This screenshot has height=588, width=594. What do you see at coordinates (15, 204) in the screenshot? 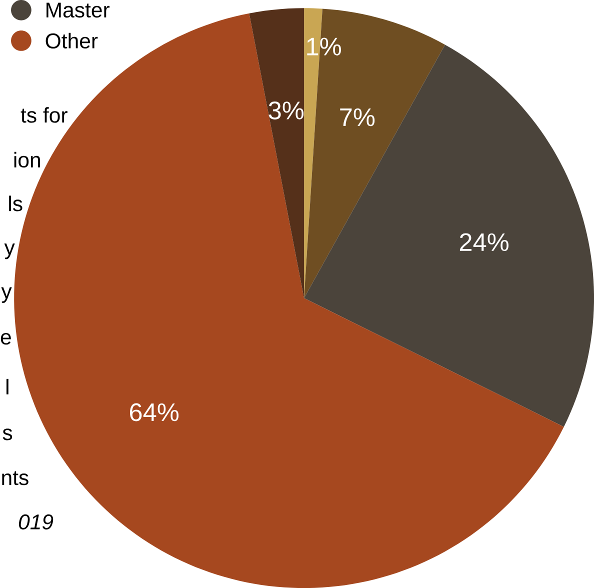
I see `text: ls` at bounding box center [15, 204].